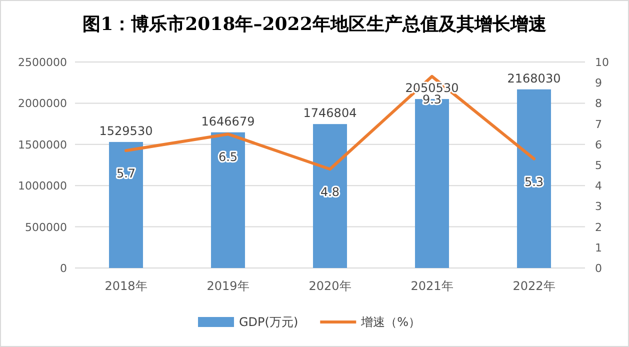 The height and width of the screenshot is (347, 629). I want to click on x-tick-label: 2022年, so click(534, 286).